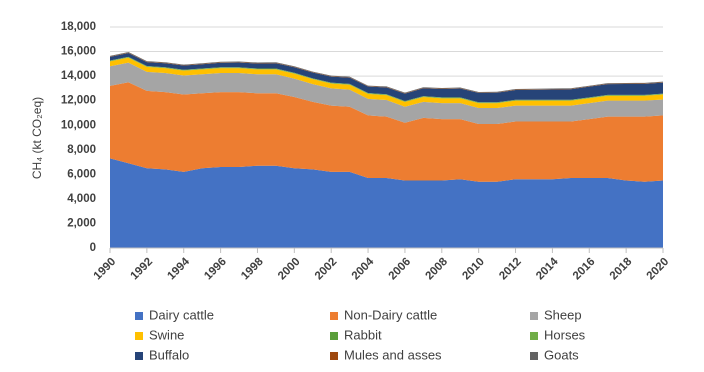 The image size is (704, 372). What do you see at coordinates (166, 334) in the screenshot?
I see `legend-label: Swine` at bounding box center [166, 334].